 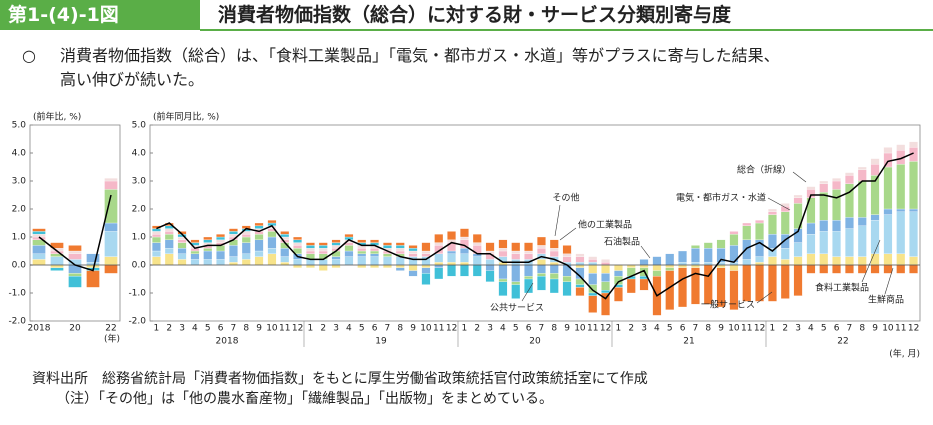 What do you see at coordinates (139, 266) in the screenshot?
I see `y-tick-label: 0.0` at bounding box center [139, 266].